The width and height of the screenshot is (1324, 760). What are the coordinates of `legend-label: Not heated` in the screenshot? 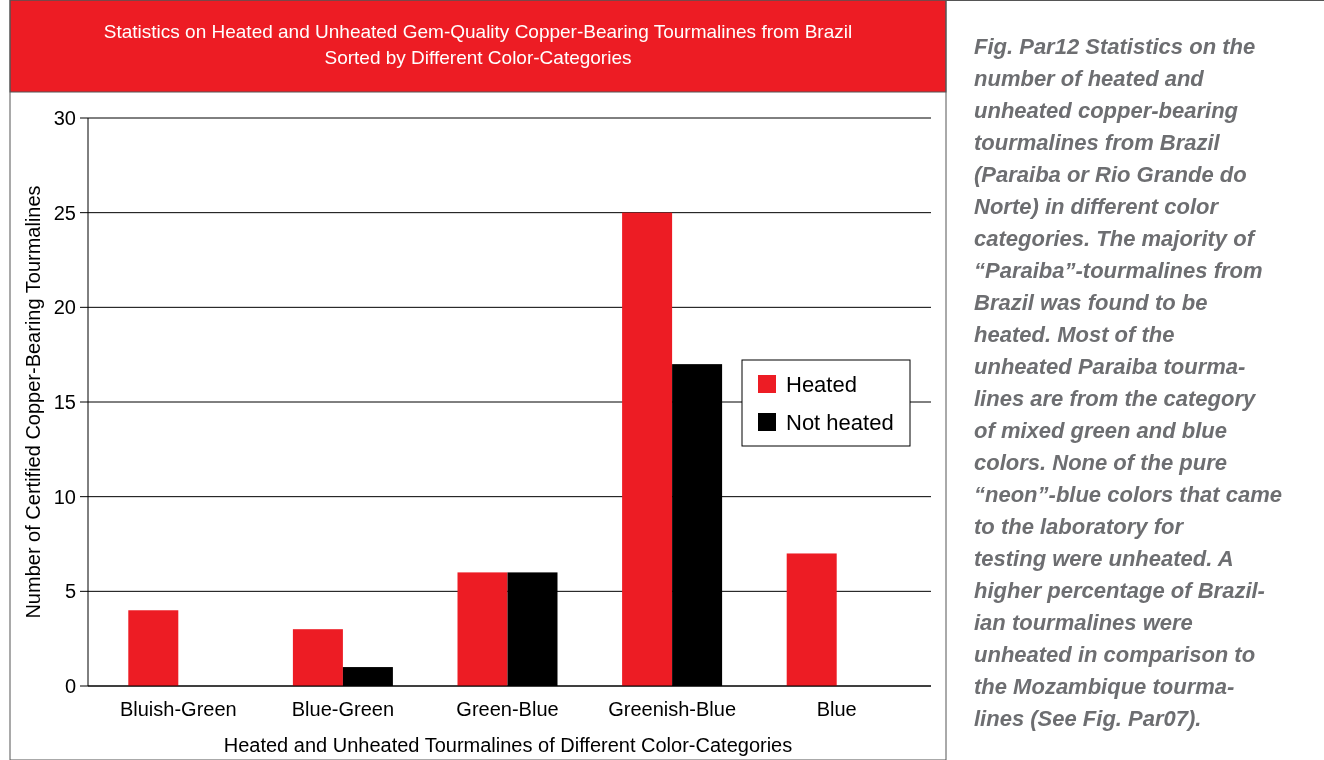 It's located at (840, 422).